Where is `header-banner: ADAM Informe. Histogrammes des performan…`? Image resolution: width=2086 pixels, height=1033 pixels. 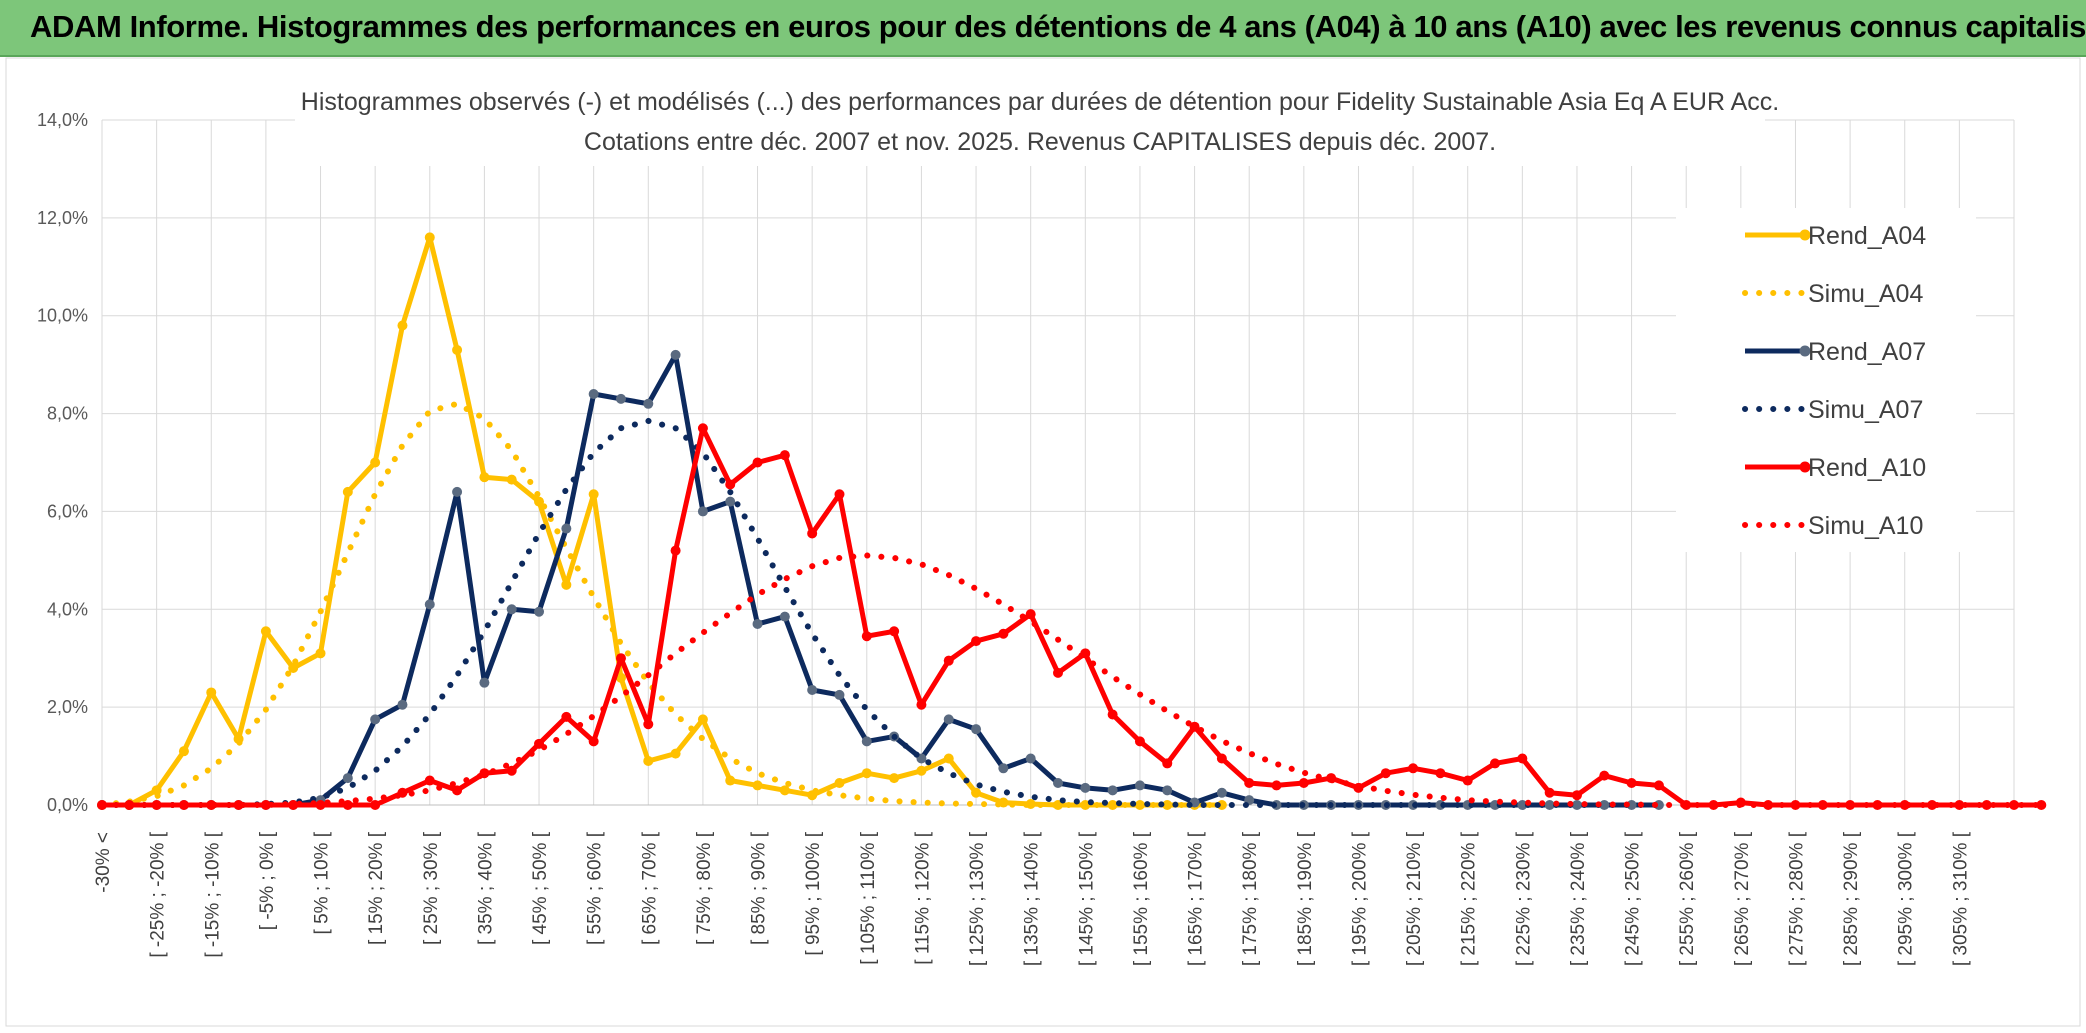 header-banner: ADAM Informe. Histogrammes des performan… is located at coordinates (1043, 28).